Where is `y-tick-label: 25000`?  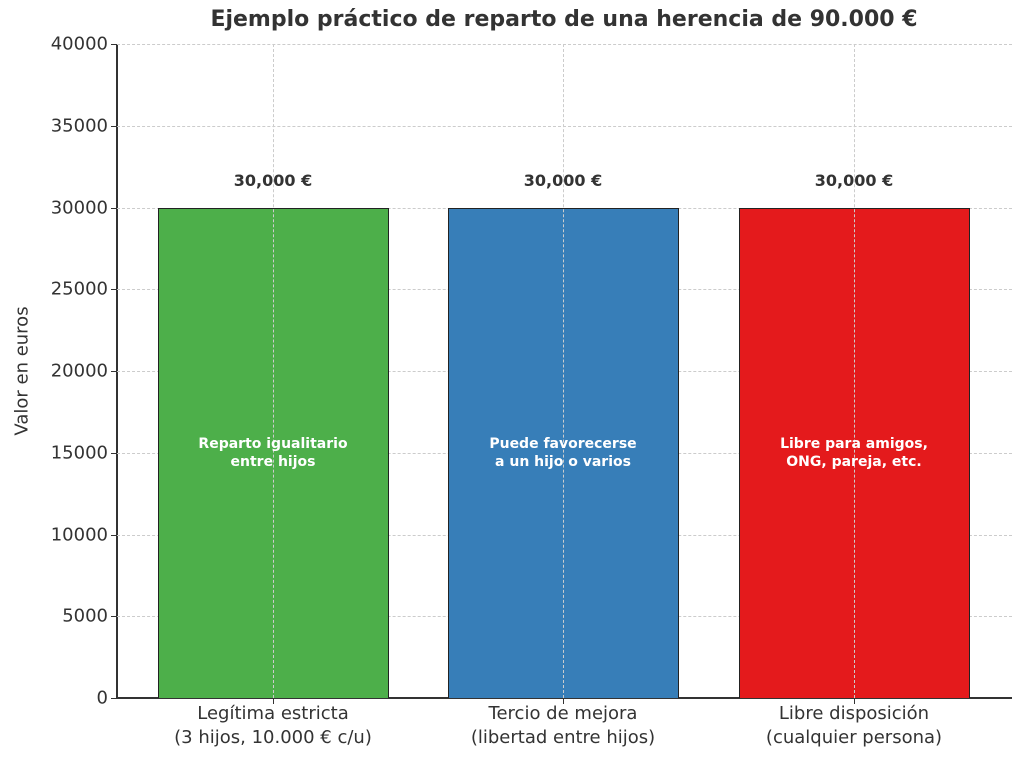 y-tick-label: 25000 is located at coordinates (79, 289).